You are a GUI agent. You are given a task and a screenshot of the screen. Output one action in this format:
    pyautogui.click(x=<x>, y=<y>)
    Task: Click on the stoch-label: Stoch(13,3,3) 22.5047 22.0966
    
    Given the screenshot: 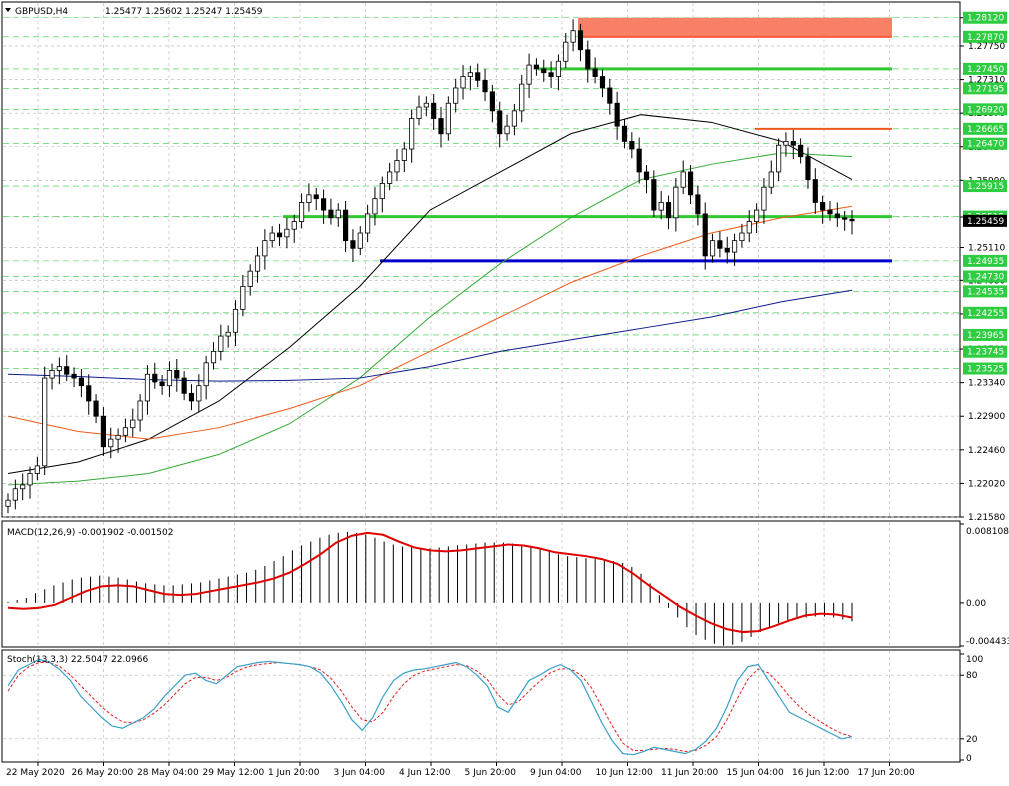 What is the action you would take?
    pyautogui.click(x=77, y=660)
    